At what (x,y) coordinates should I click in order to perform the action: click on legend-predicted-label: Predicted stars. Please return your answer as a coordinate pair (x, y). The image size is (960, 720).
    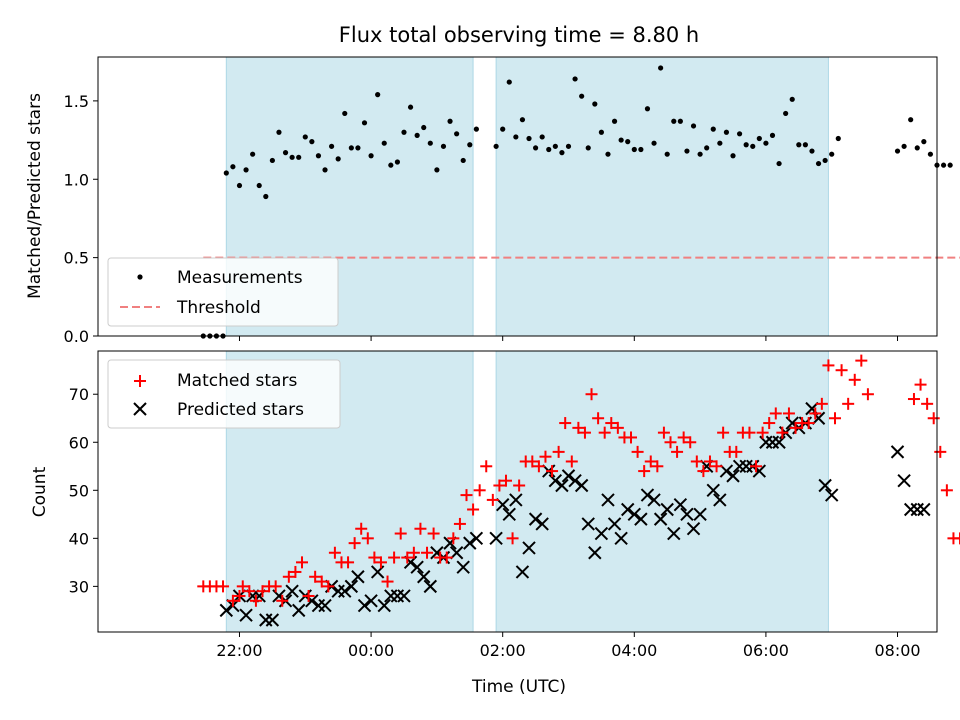
    Looking at the image, I should click on (240, 410).